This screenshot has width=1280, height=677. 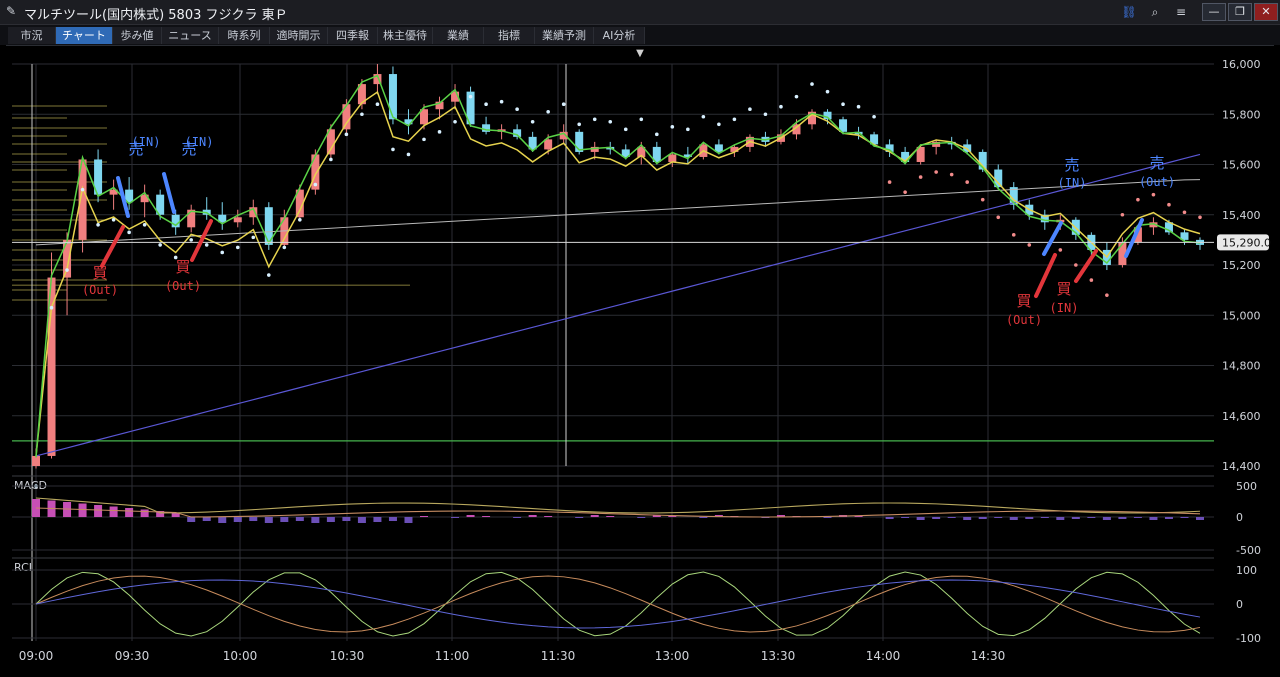 What do you see at coordinates (244, 35) in the screenshot?
I see `tab-time-series: 時系列` at bounding box center [244, 35].